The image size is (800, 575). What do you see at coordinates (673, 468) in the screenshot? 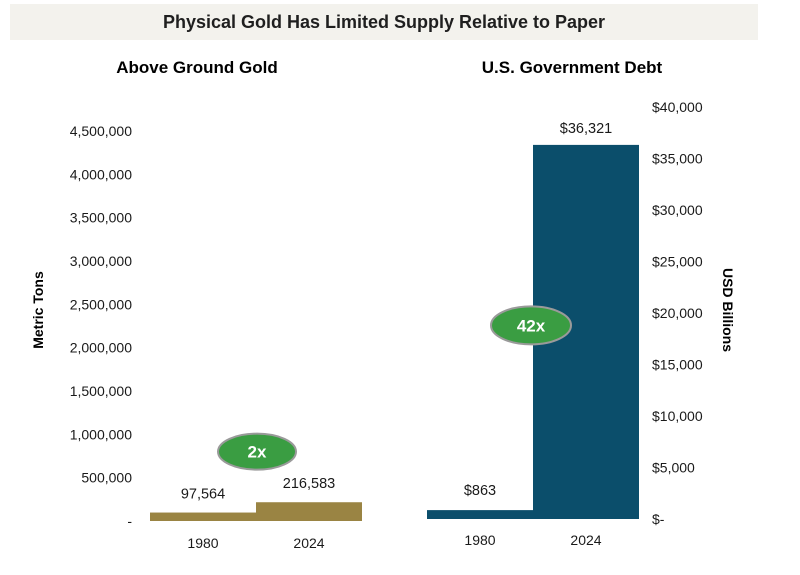
I see `y-tick-label: $5,000` at bounding box center [673, 468].